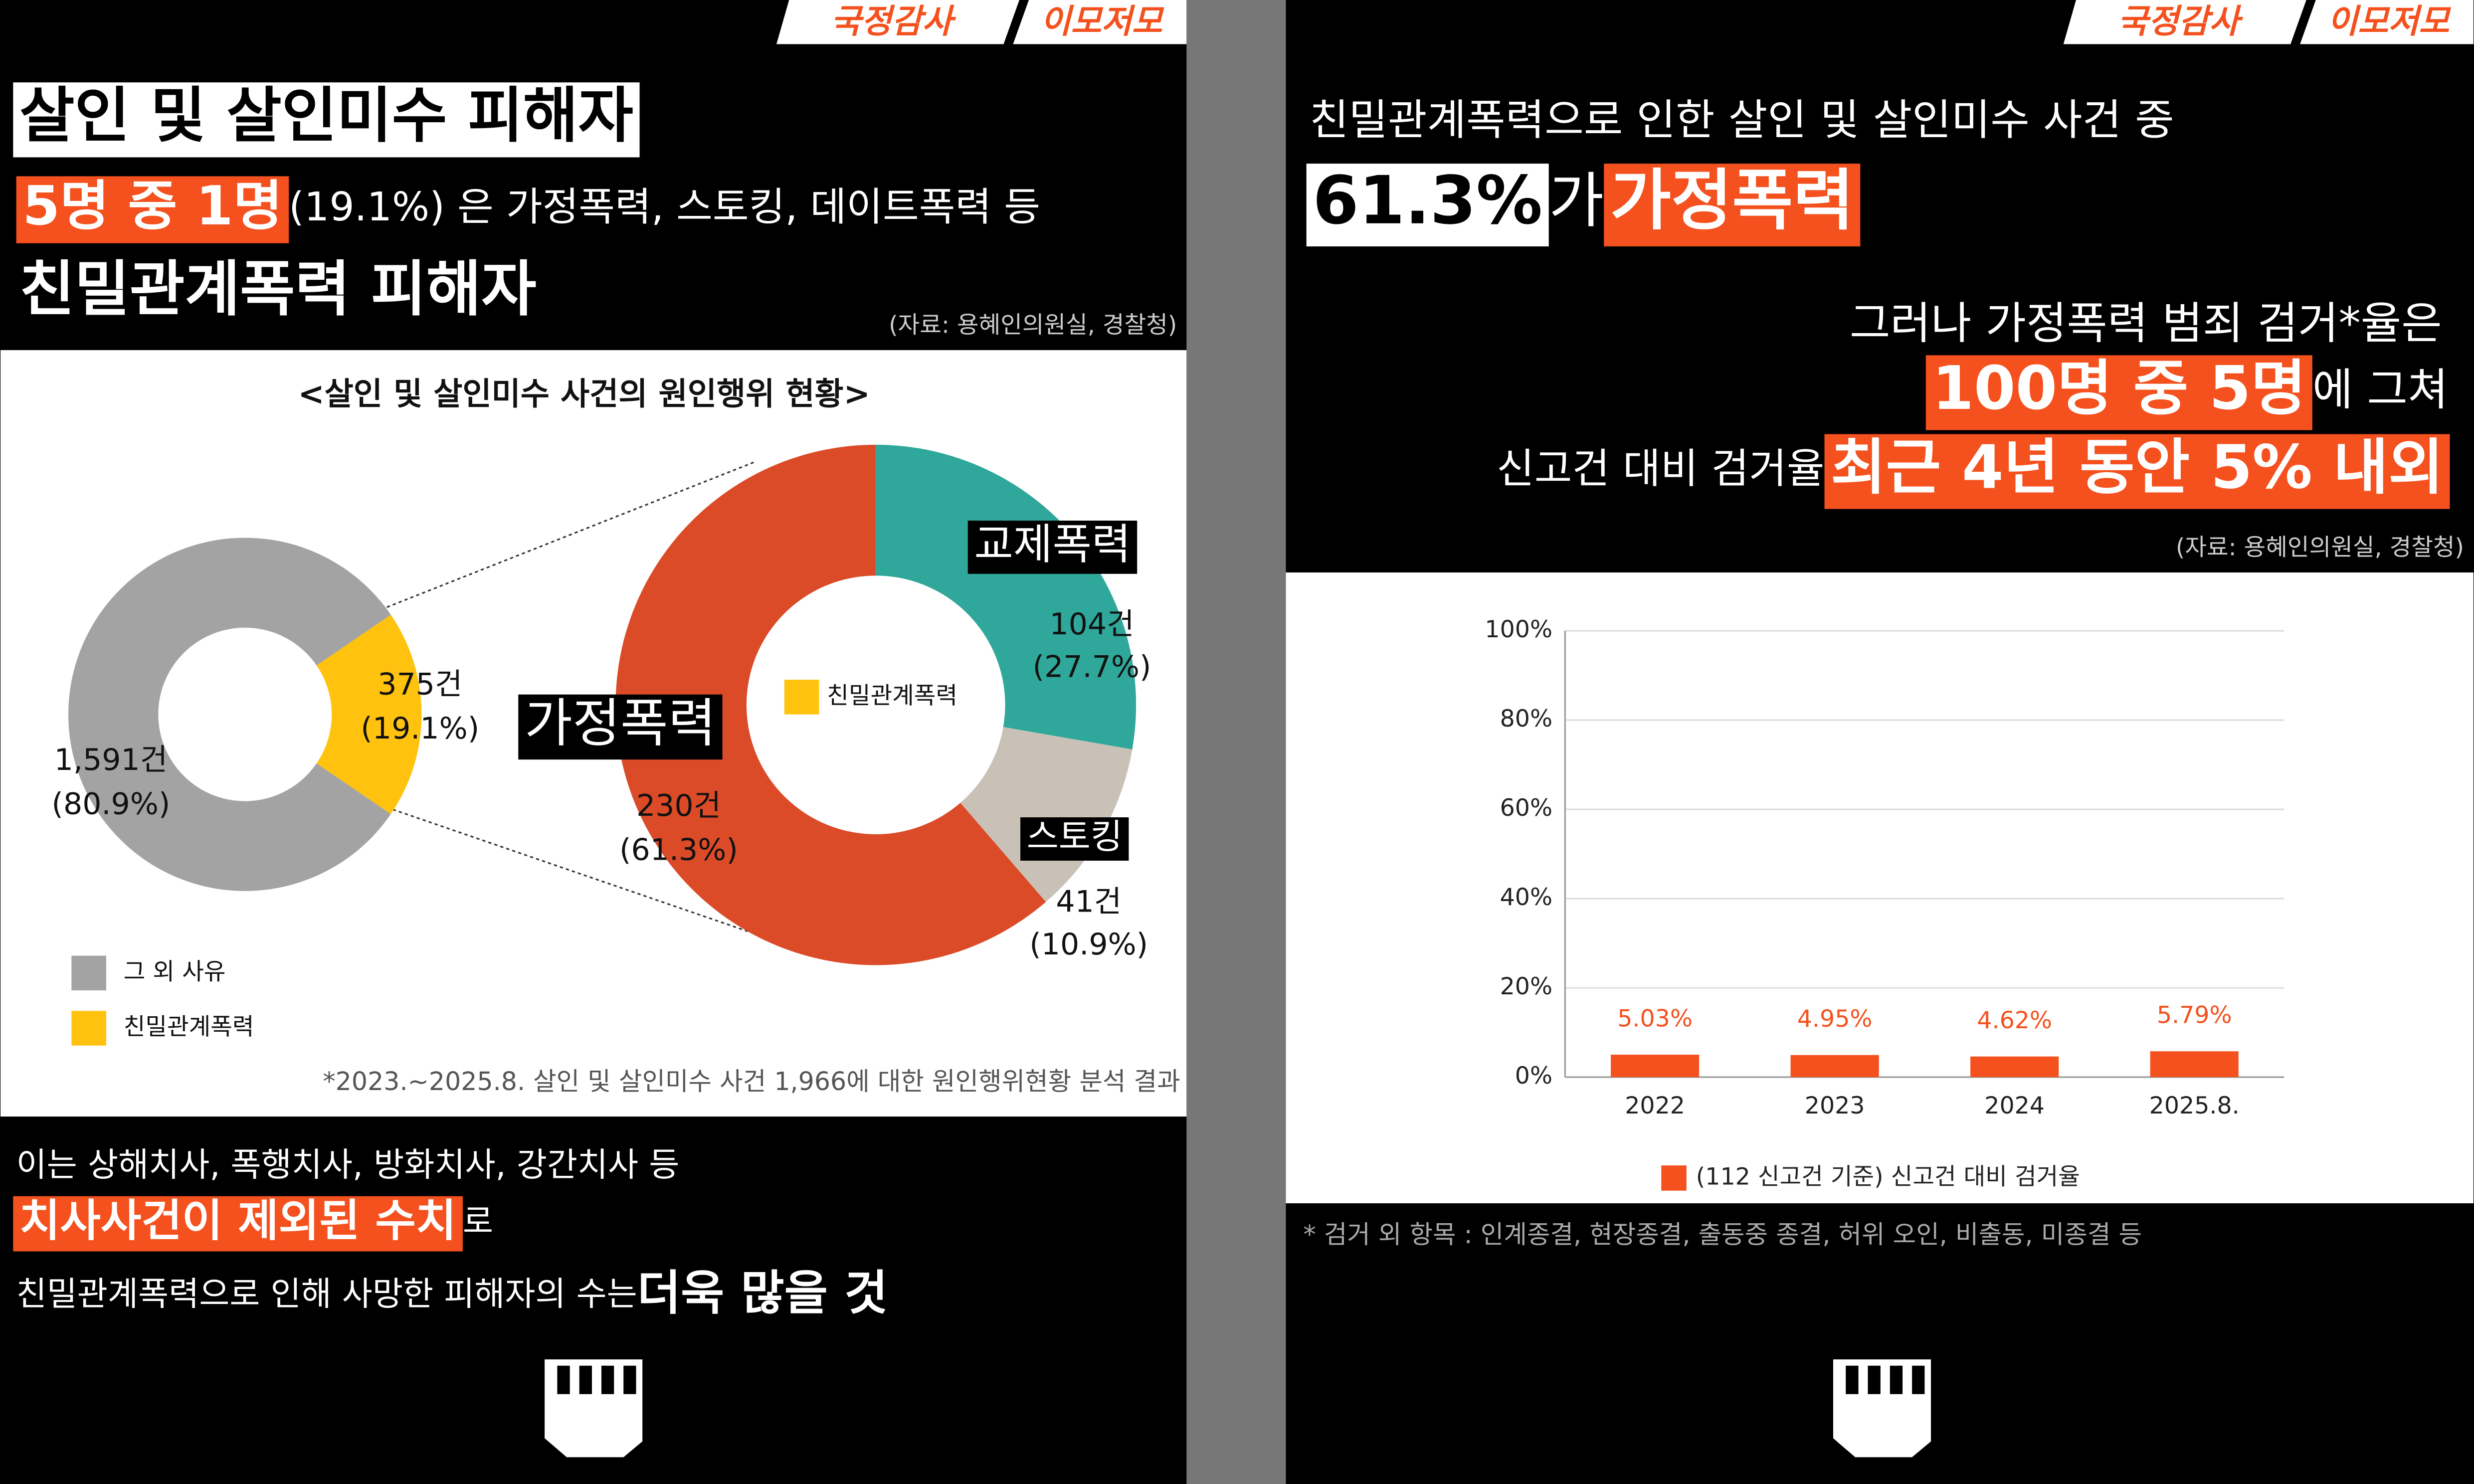 The width and height of the screenshot is (2474, 1484). What do you see at coordinates (1236, 742) in the screenshot?
I see `divider` at bounding box center [1236, 742].